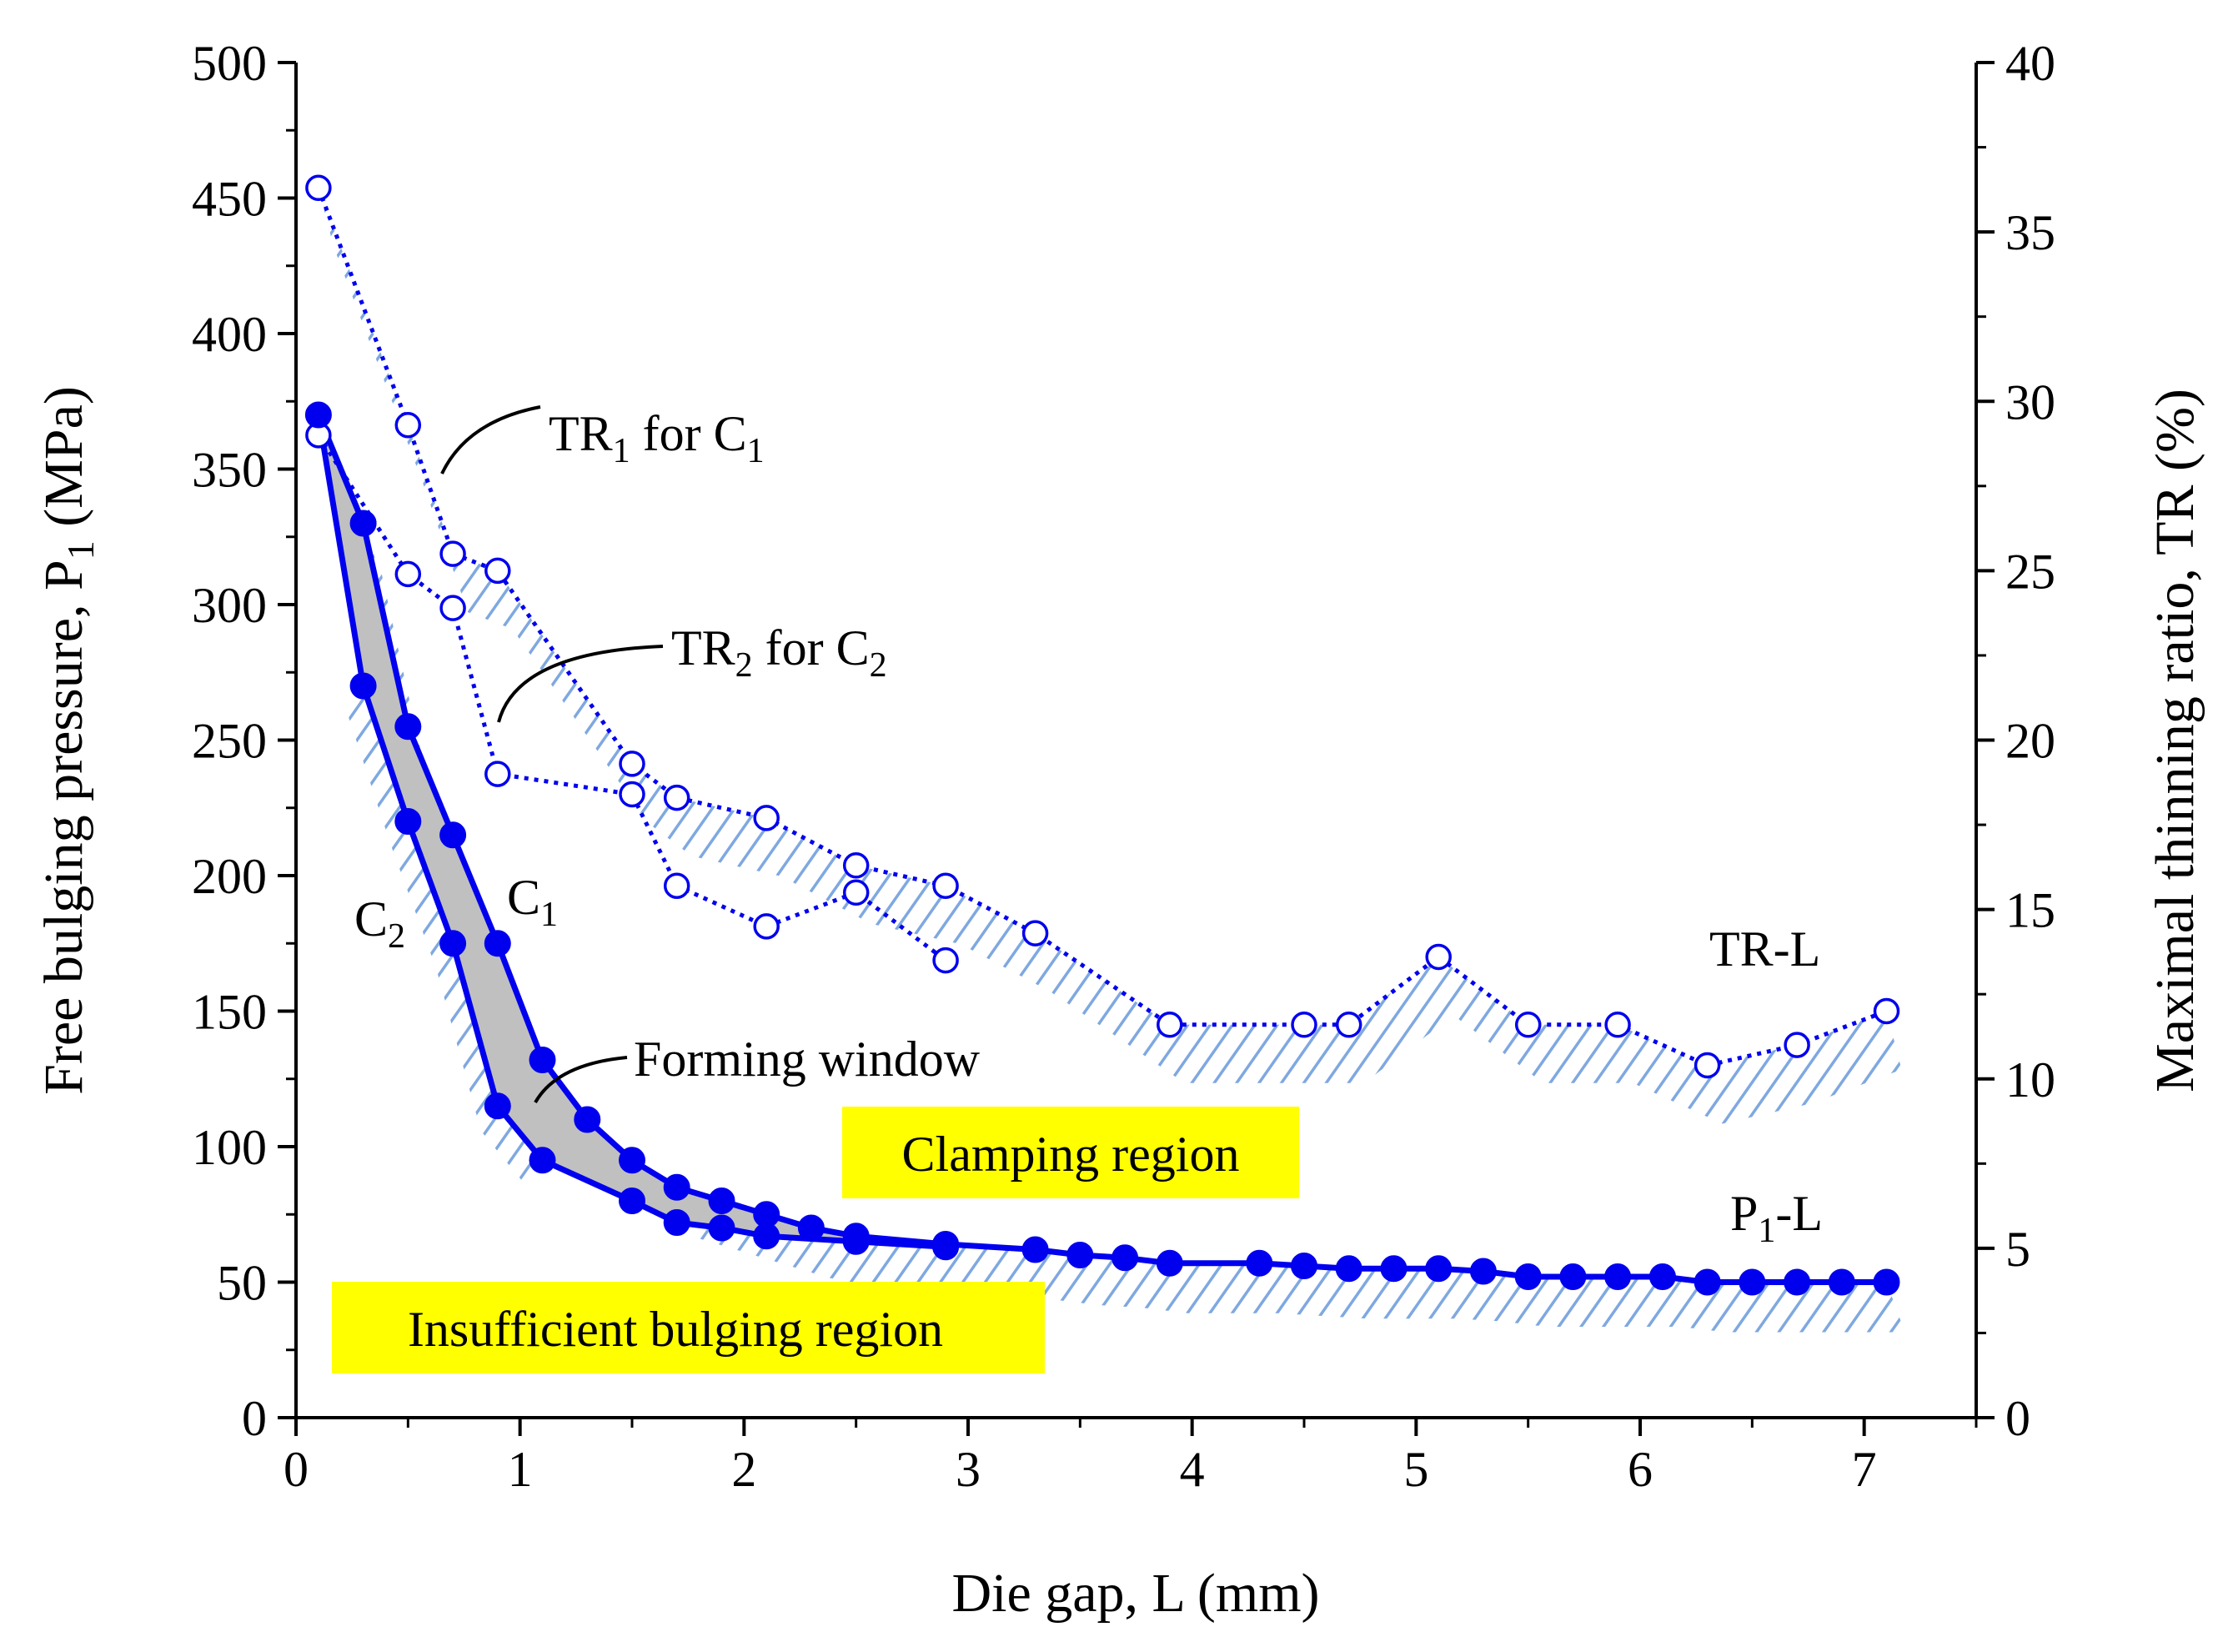 The width and height of the screenshot is (2228, 1652). Describe the element at coordinates (229, 1012) in the screenshot. I see `y-tick-label: 150` at that location.